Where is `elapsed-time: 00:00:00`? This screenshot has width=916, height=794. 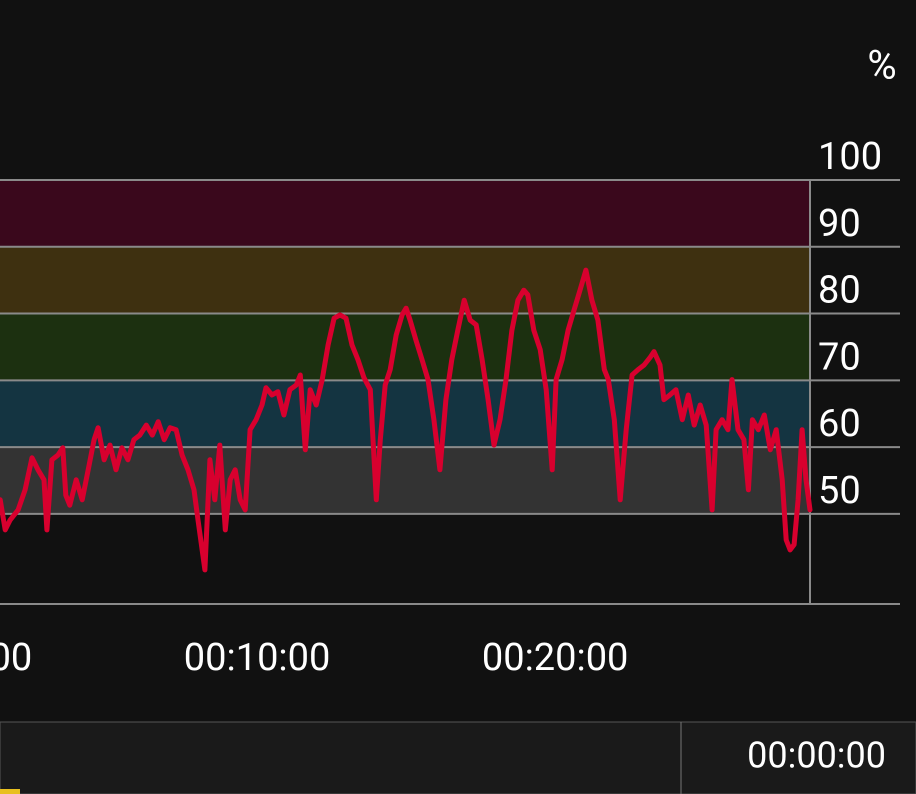 elapsed-time: 00:00:00 is located at coordinates (816, 756).